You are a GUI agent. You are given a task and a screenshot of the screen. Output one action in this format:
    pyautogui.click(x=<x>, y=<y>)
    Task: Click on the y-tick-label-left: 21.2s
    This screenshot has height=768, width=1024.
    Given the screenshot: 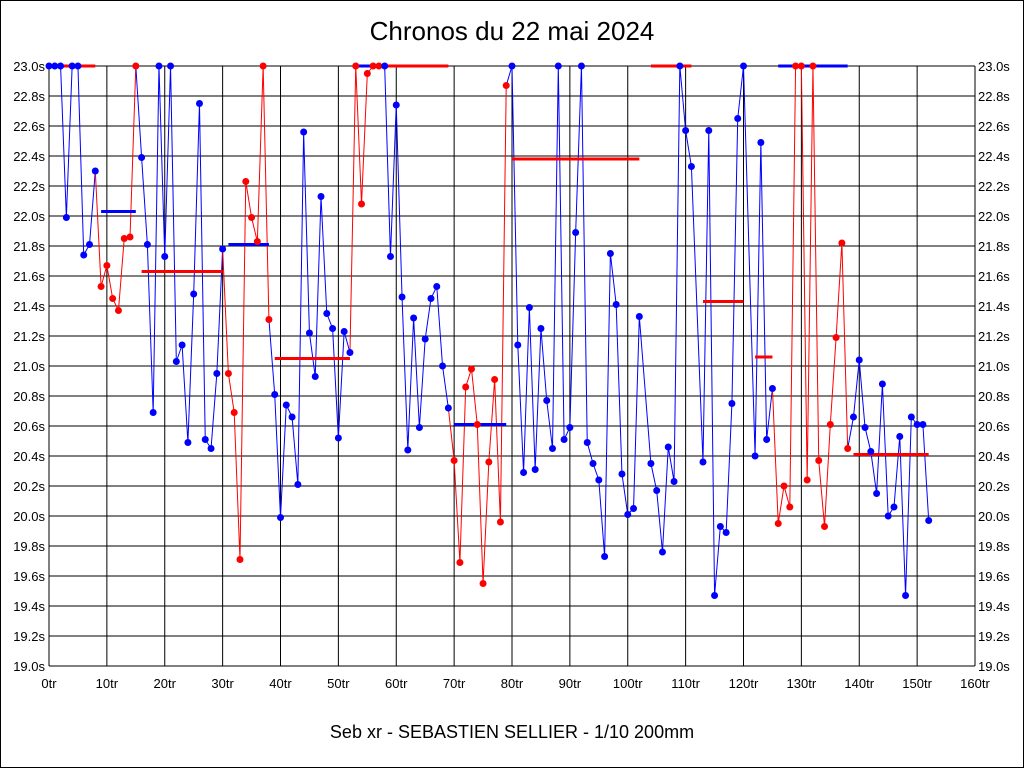 What is the action you would take?
    pyautogui.click(x=29, y=336)
    